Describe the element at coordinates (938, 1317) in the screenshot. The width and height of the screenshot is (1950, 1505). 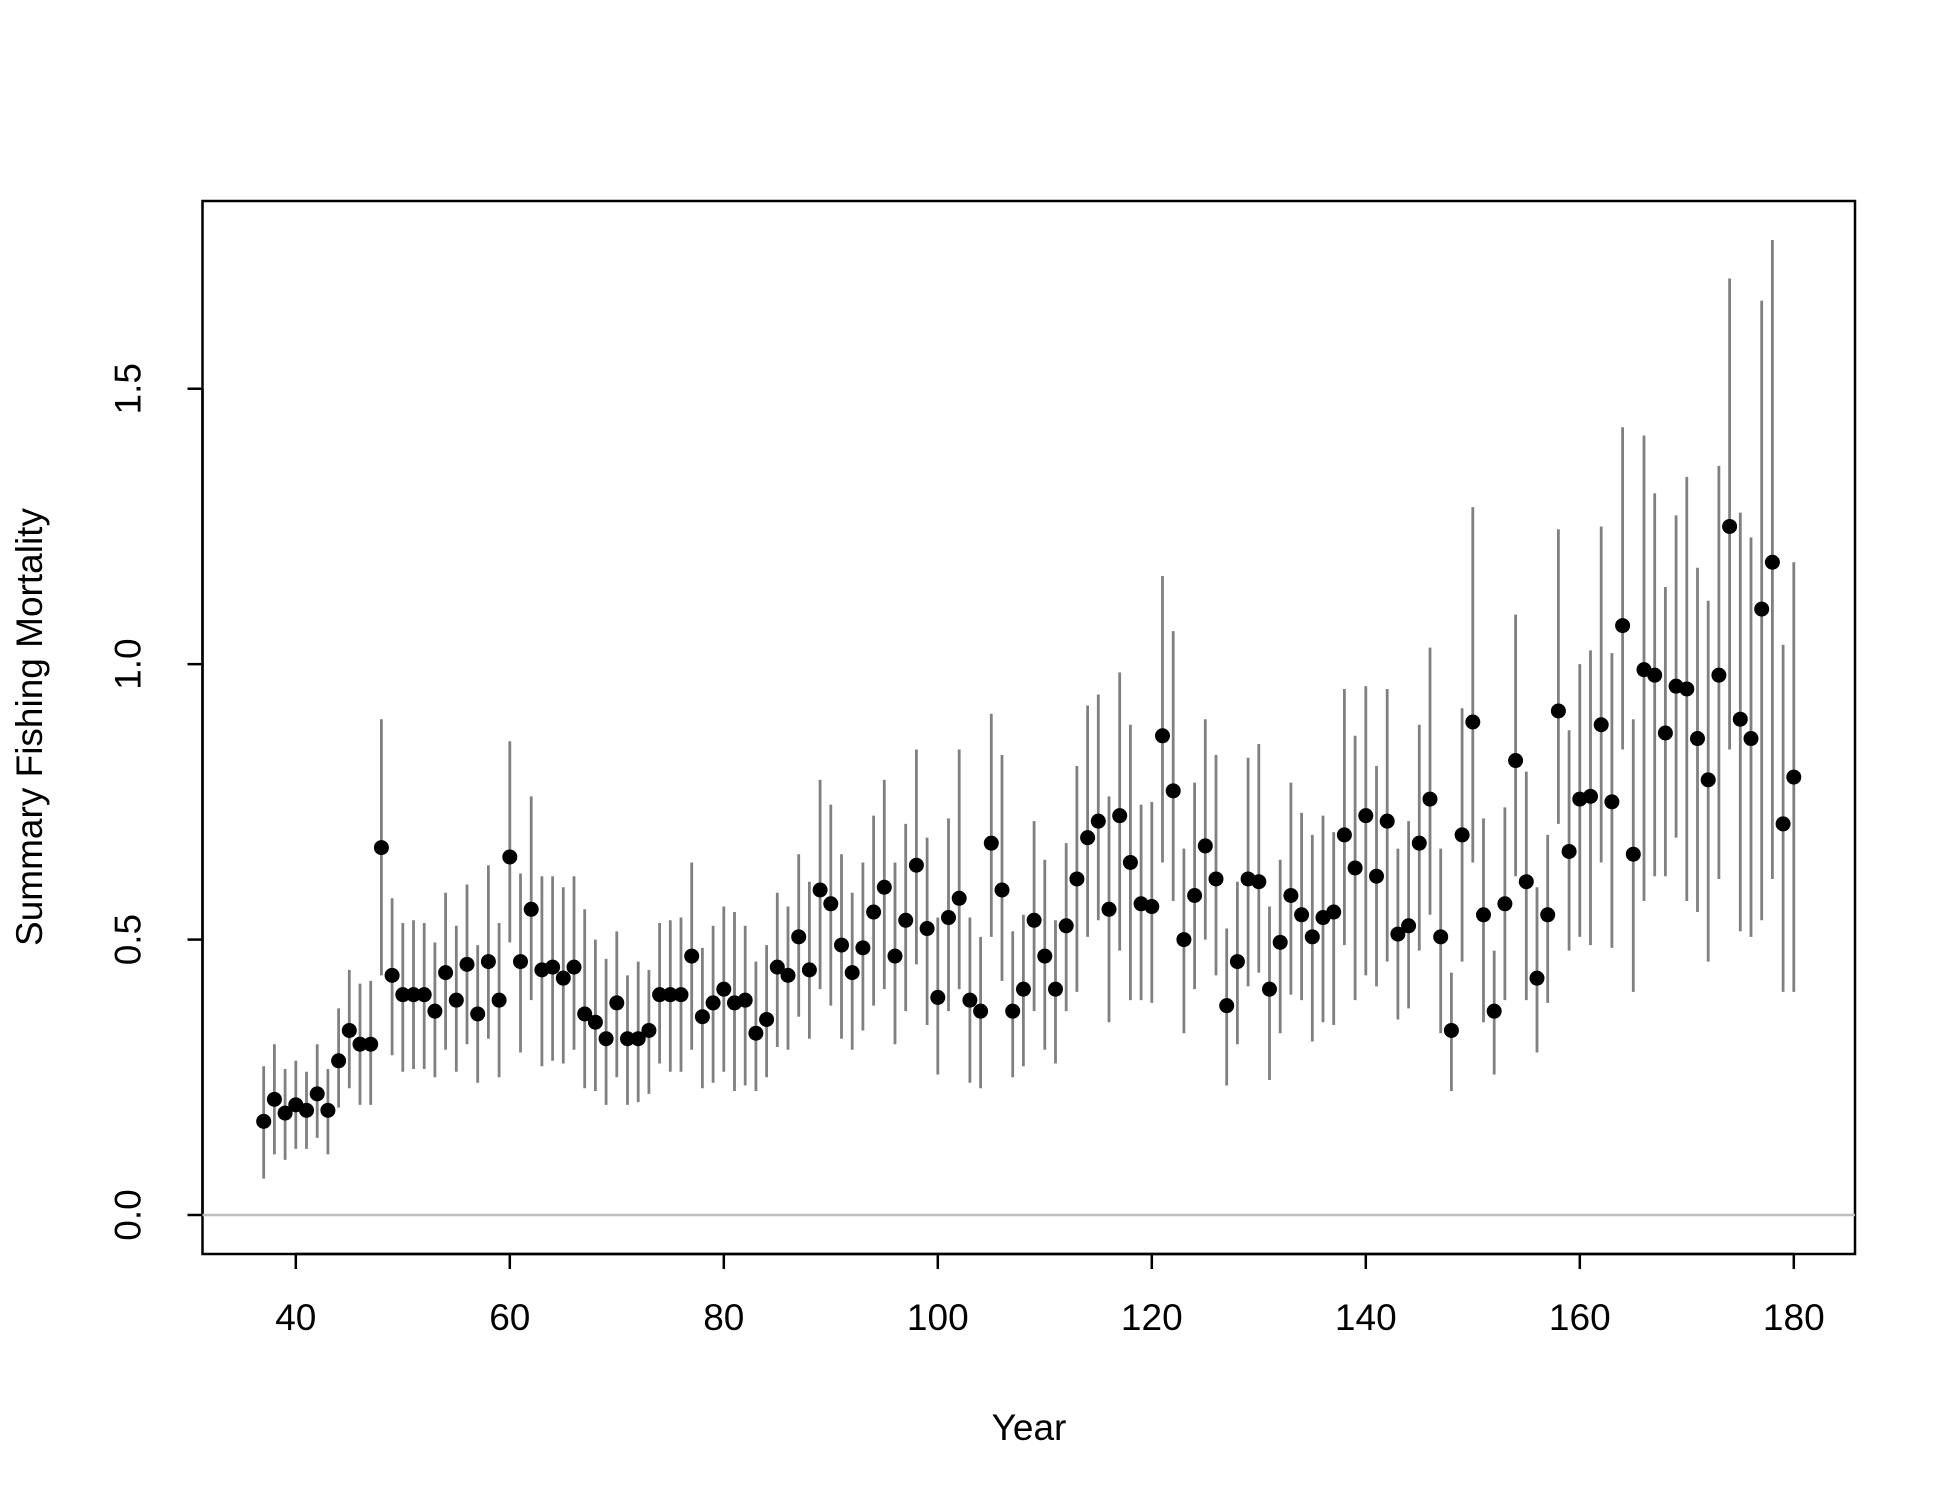
I see `x-tick-label: 100` at that location.